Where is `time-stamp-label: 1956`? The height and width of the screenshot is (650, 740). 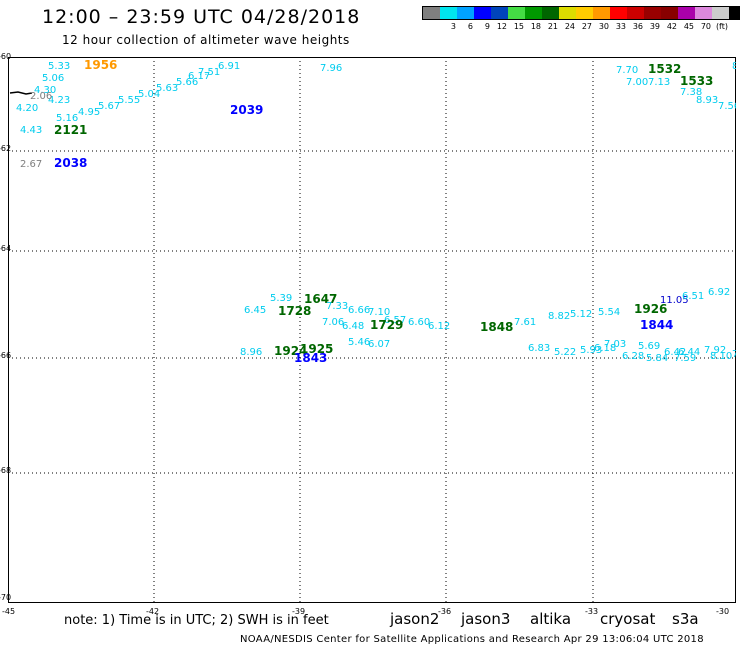 time-stamp-label: 1956 is located at coordinates (100, 65).